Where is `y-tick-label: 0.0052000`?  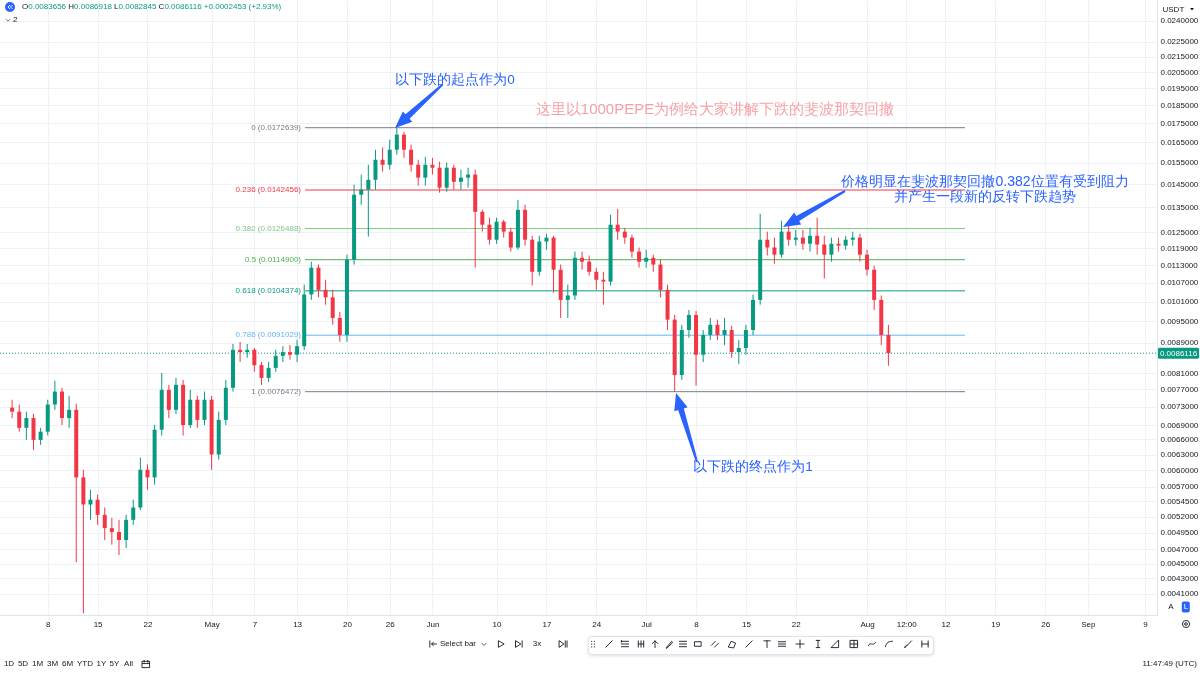 y-tick-label: 0.0052000 is located at coordinates (1179, 517).